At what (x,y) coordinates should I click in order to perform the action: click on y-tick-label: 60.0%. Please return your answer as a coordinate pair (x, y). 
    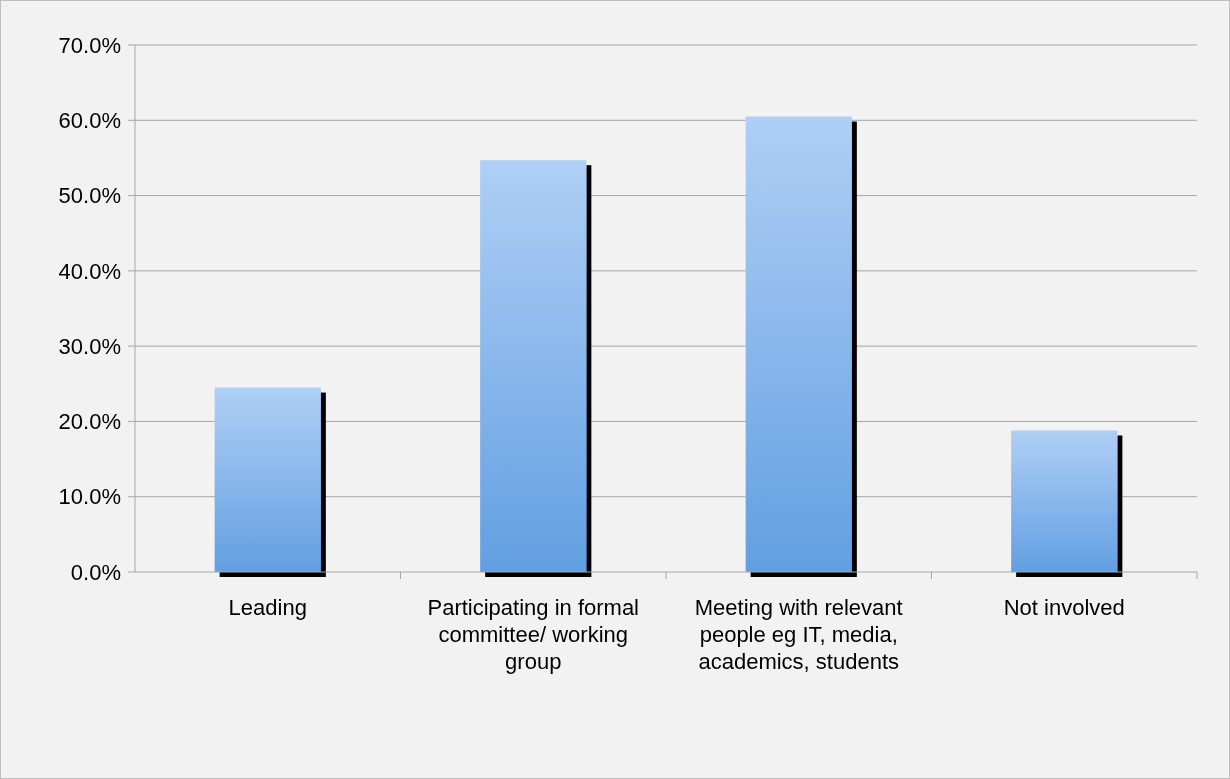
    Looking at the image, I should click on (89, 120).